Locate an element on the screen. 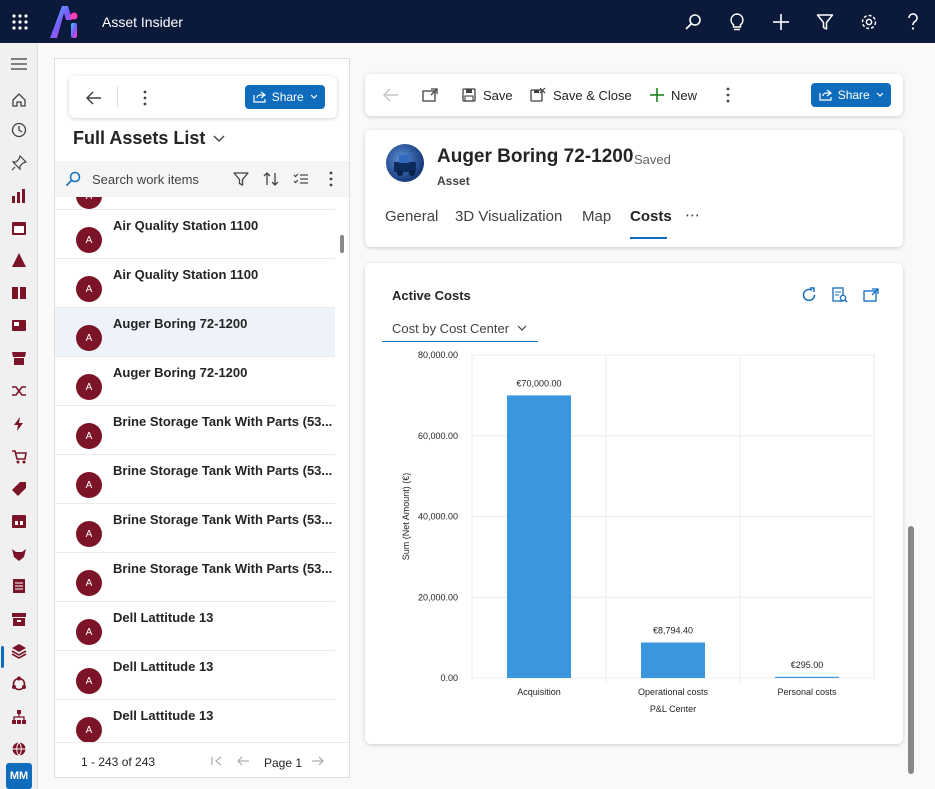  sort-icon is located at coordinates (271, 179).